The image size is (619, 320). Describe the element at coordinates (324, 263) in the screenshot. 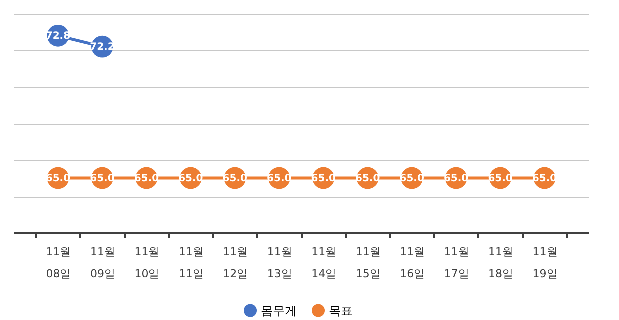

I see `x-tick-label: 11월 14일` at that location.